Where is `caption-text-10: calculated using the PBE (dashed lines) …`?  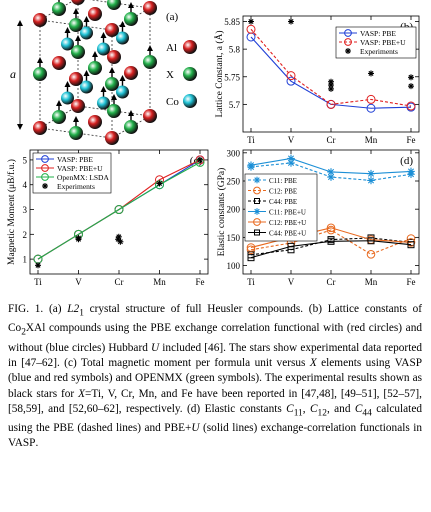
caption-text-10: calculated using the PBE (dashed lines) … is located at coordinates (215, 418).